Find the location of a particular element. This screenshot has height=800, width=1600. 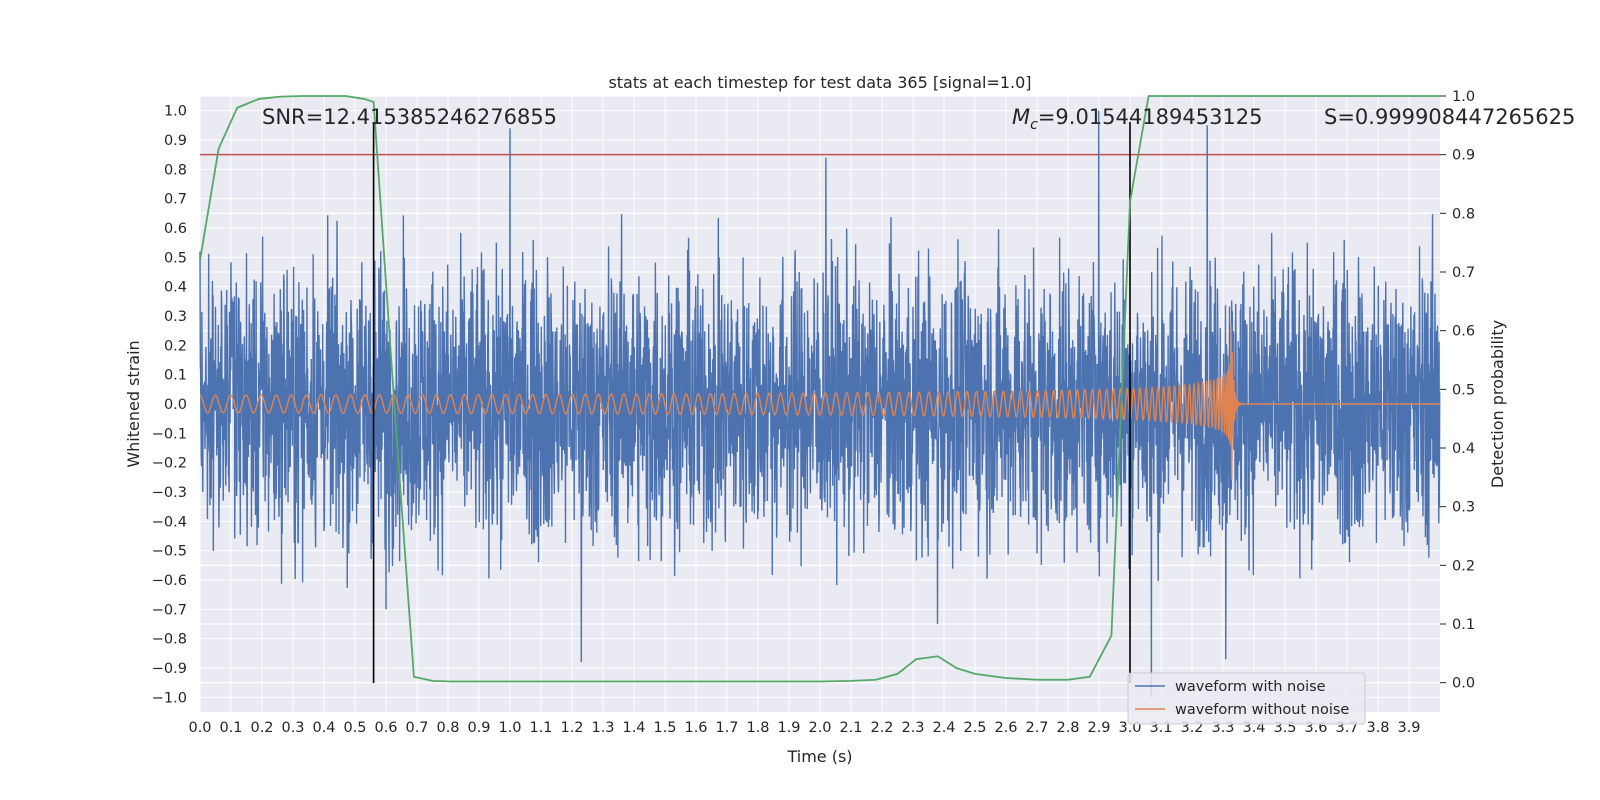

x-tick-label-0: 0.0 is located at coordinates (199, 728).